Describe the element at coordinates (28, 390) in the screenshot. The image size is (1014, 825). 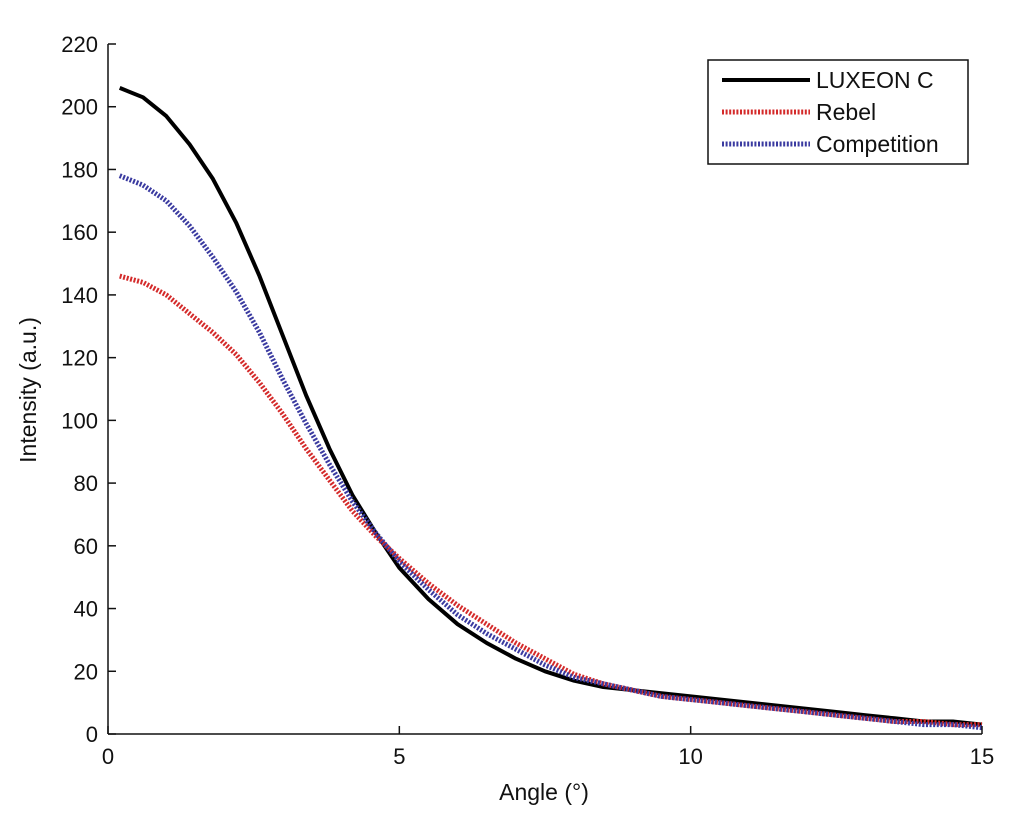
I see `y-axis-label: Intensity (a.u.)` at that location.